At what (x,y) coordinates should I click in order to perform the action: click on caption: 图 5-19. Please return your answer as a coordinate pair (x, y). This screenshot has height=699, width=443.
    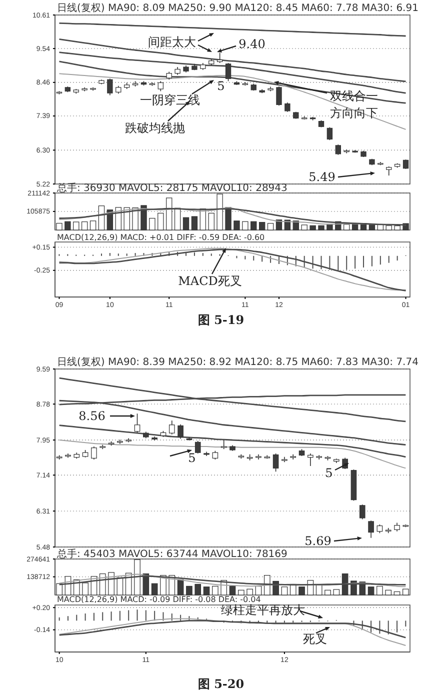
    Looking at the image, I should click on (221, 320).